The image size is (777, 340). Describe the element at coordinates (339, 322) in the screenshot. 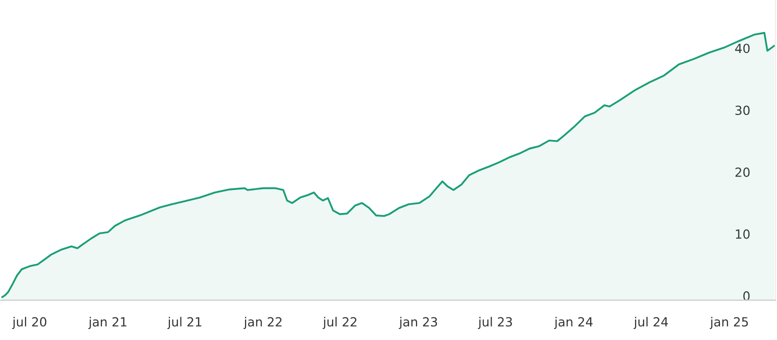

I see `x-tick-label: jul 22` at that location.